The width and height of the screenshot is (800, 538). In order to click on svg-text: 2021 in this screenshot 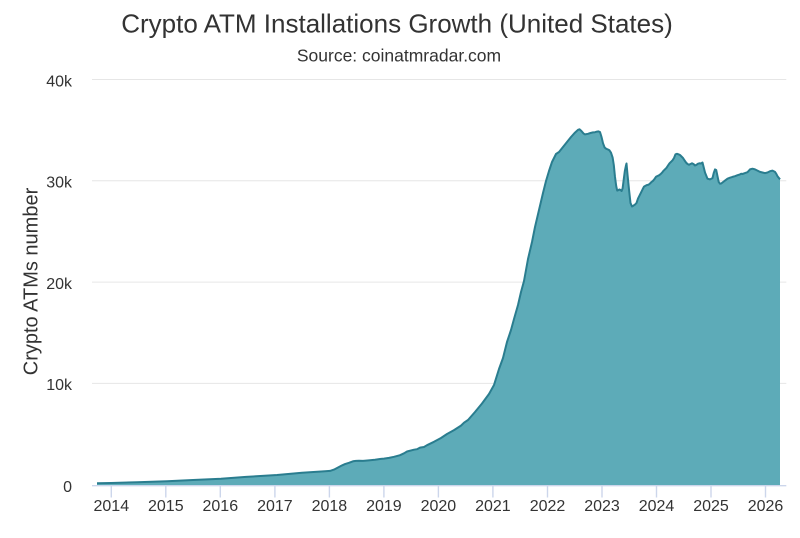, I will do `click(493, 506)`.